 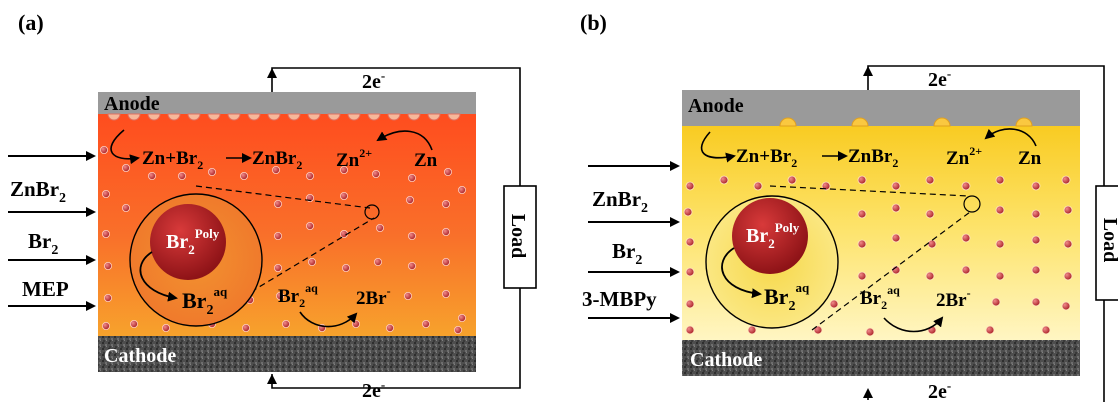 What do you see at coordinates (741, 273) in the screenshot?
I see `poly-to-aq-arrow-b` at bounding box center [741, 273].